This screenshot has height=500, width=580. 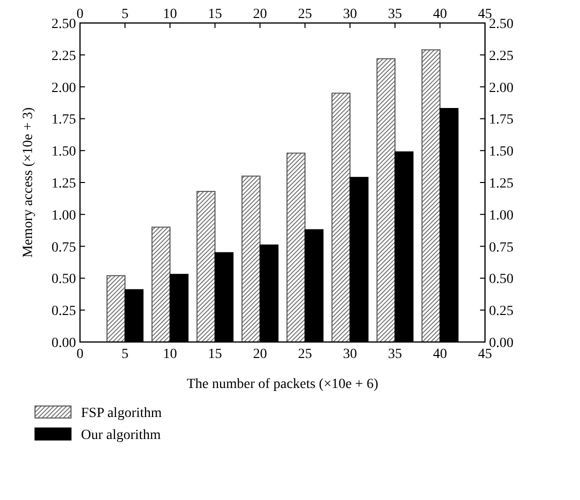 I want to click on y2-tick-label: 2.00, so click(x=501, y=88).